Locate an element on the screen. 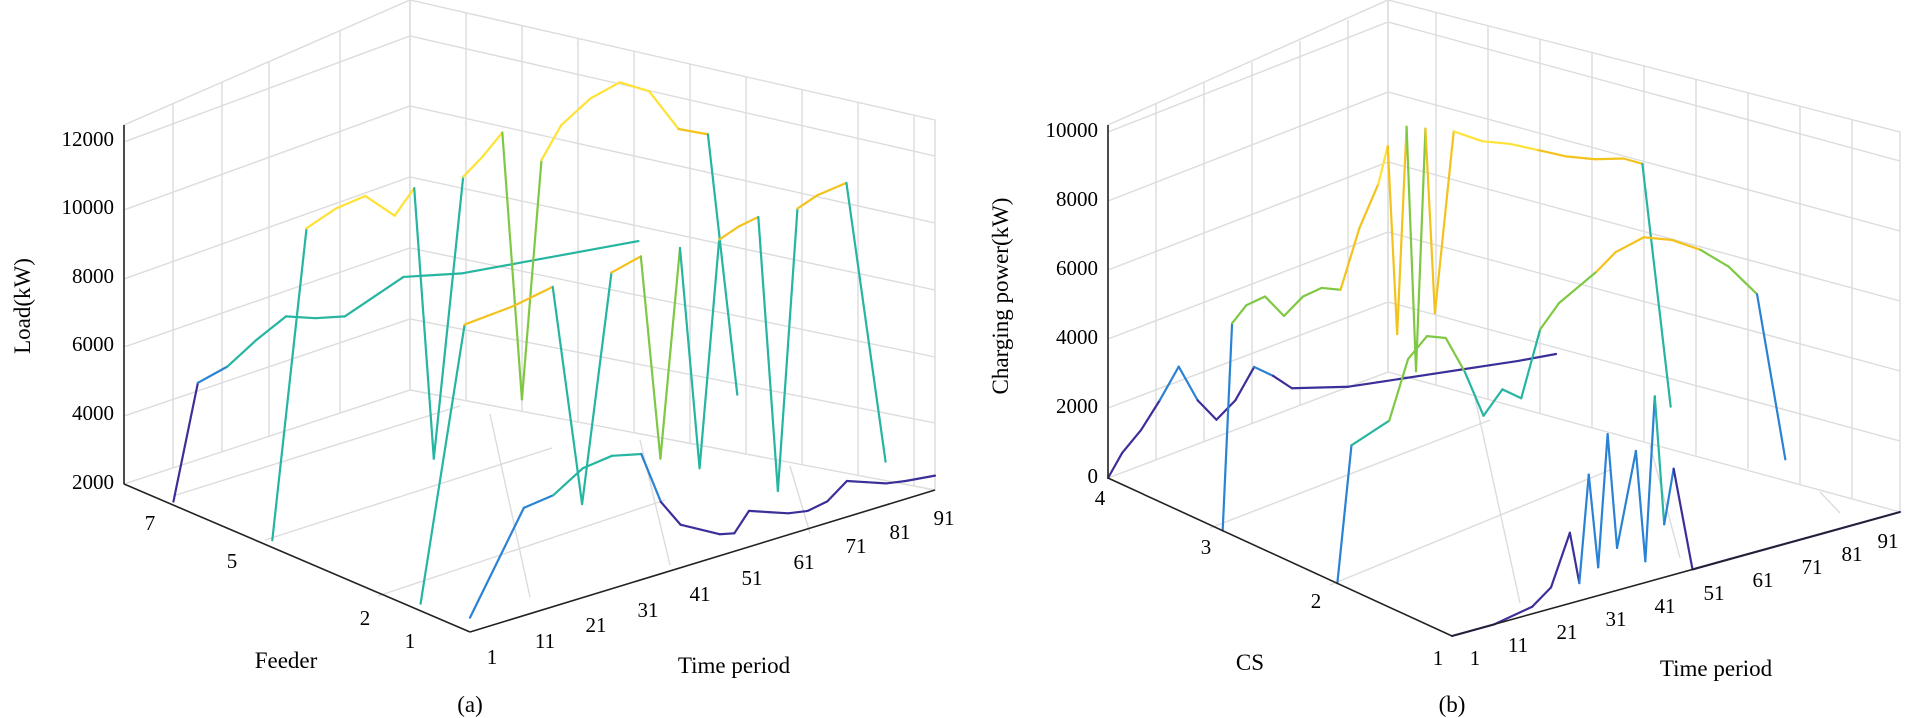 The height and width of the screenshot is (718, 1905). subplot-b-z-label: Charging power(kW) is located at coordinates (1000, 296).